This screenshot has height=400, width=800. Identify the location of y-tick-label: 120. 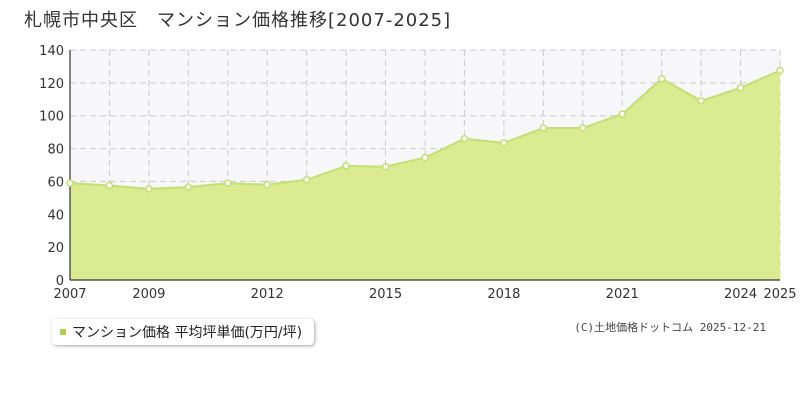
(51, 84).